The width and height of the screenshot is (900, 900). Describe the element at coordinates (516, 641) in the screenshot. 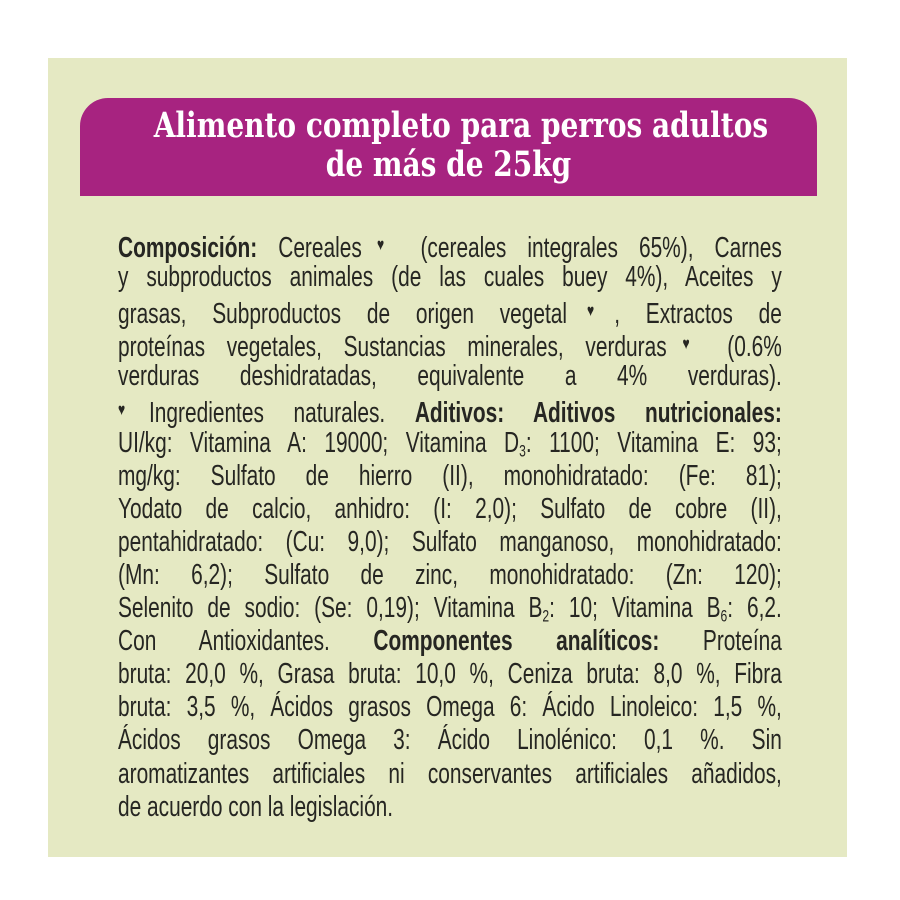

I see `label-text-segment: Componentes analíticos:` at that location.